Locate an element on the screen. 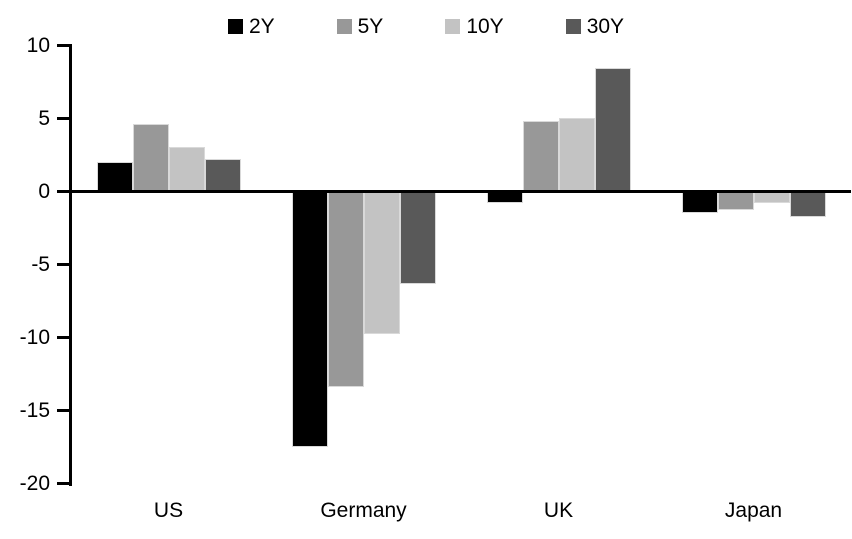 This screenshot has width=852, height=539. bar-germany-5y is located at coordinates (345, 289).